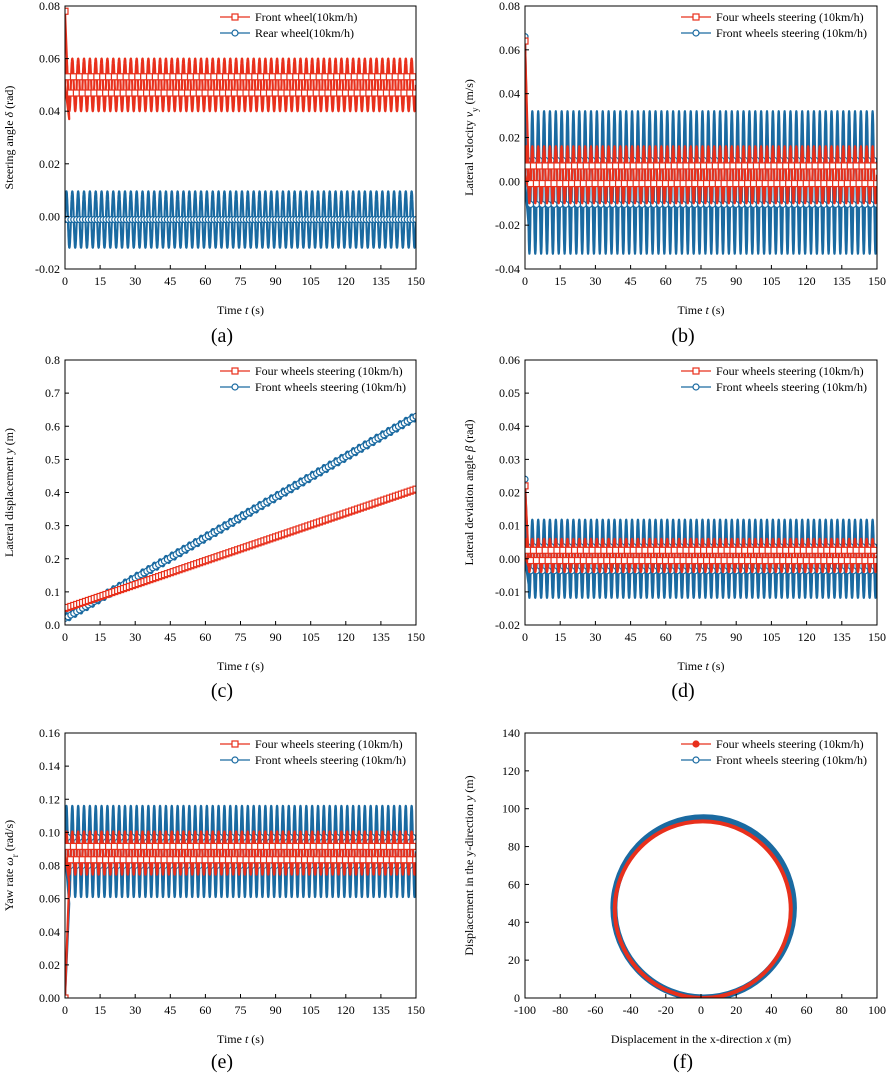 Image resolution: width=886 pixels, height=1075 pixels. What do you see at coordinates (701, 539) in the screenshot?
I see `series-path` at bounding box center [701, 539].